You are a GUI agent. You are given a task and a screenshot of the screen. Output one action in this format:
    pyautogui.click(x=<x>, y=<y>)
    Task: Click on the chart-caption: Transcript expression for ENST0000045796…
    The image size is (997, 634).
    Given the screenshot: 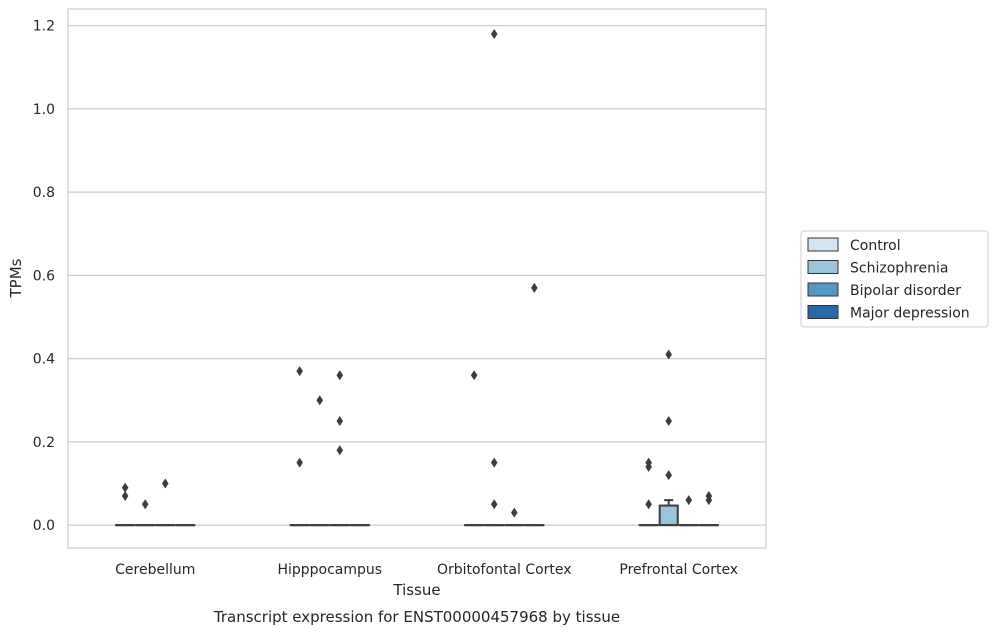 What is the action you would take?
    pyautogui.click(x=416, y=617)
    